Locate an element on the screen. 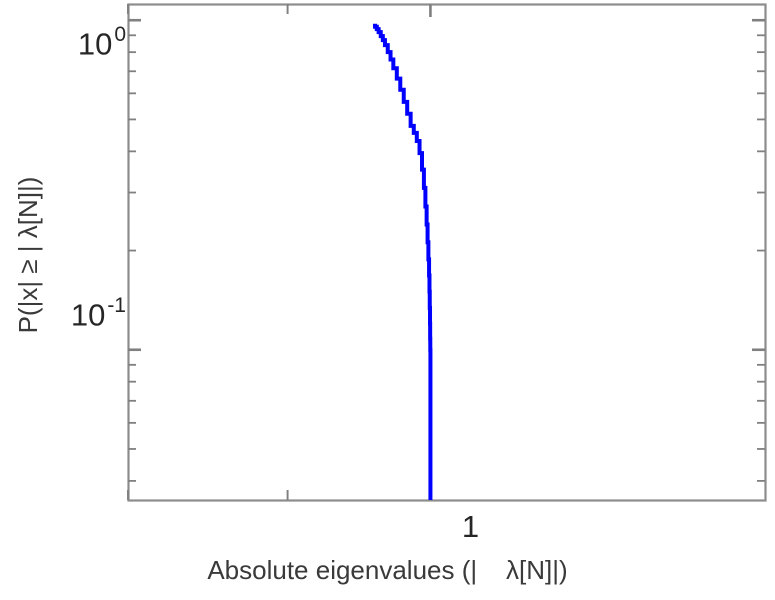  x-tick-label-1: 1 is located at coordinates (470, 526).